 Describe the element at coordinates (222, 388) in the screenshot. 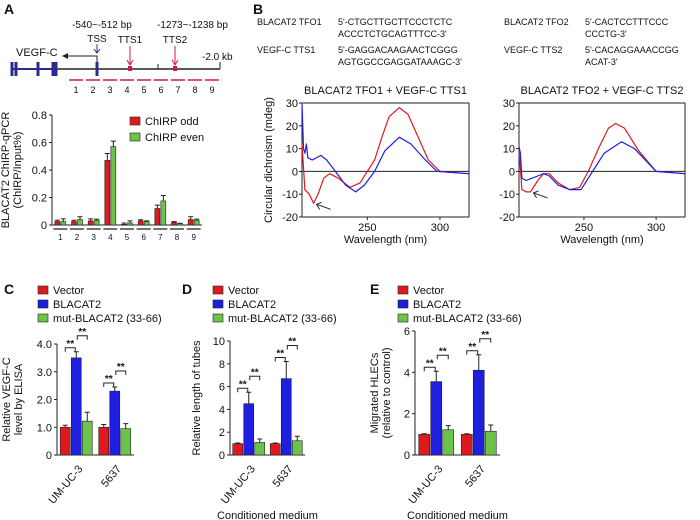

I see `y-tick-label: 6` at that location.